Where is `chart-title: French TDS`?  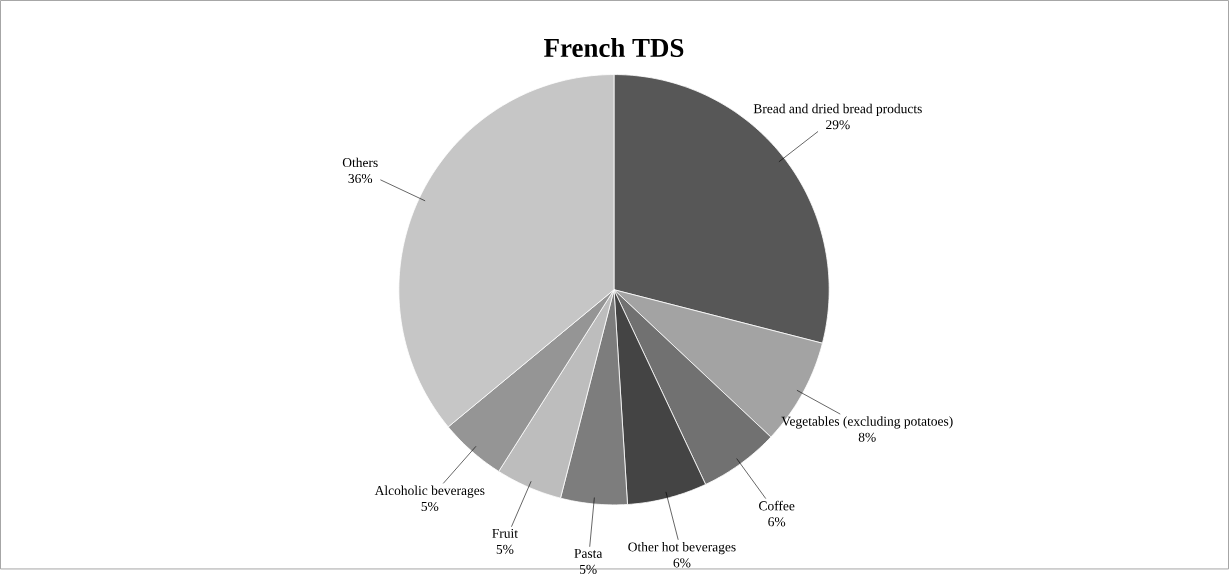
chart-title: French TDS is located at coordinates (614, 48).